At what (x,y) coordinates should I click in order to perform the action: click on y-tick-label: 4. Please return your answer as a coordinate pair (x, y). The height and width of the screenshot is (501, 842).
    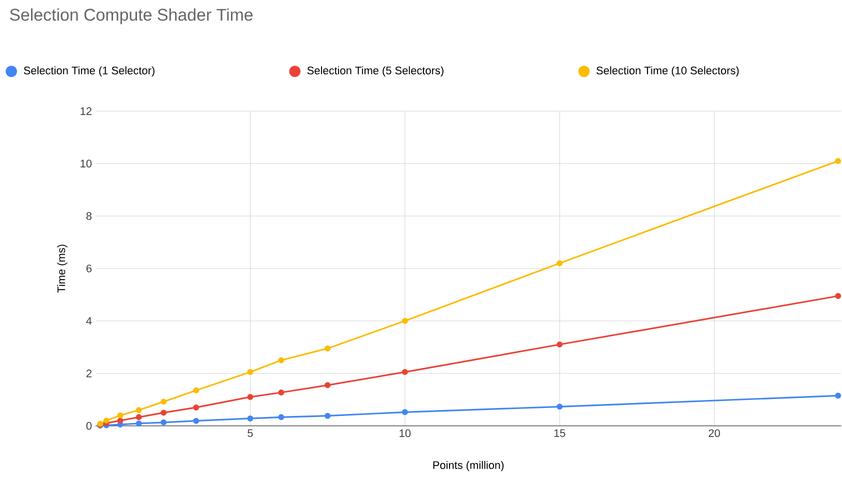
    Looking at the image, I should click on (89, 321).